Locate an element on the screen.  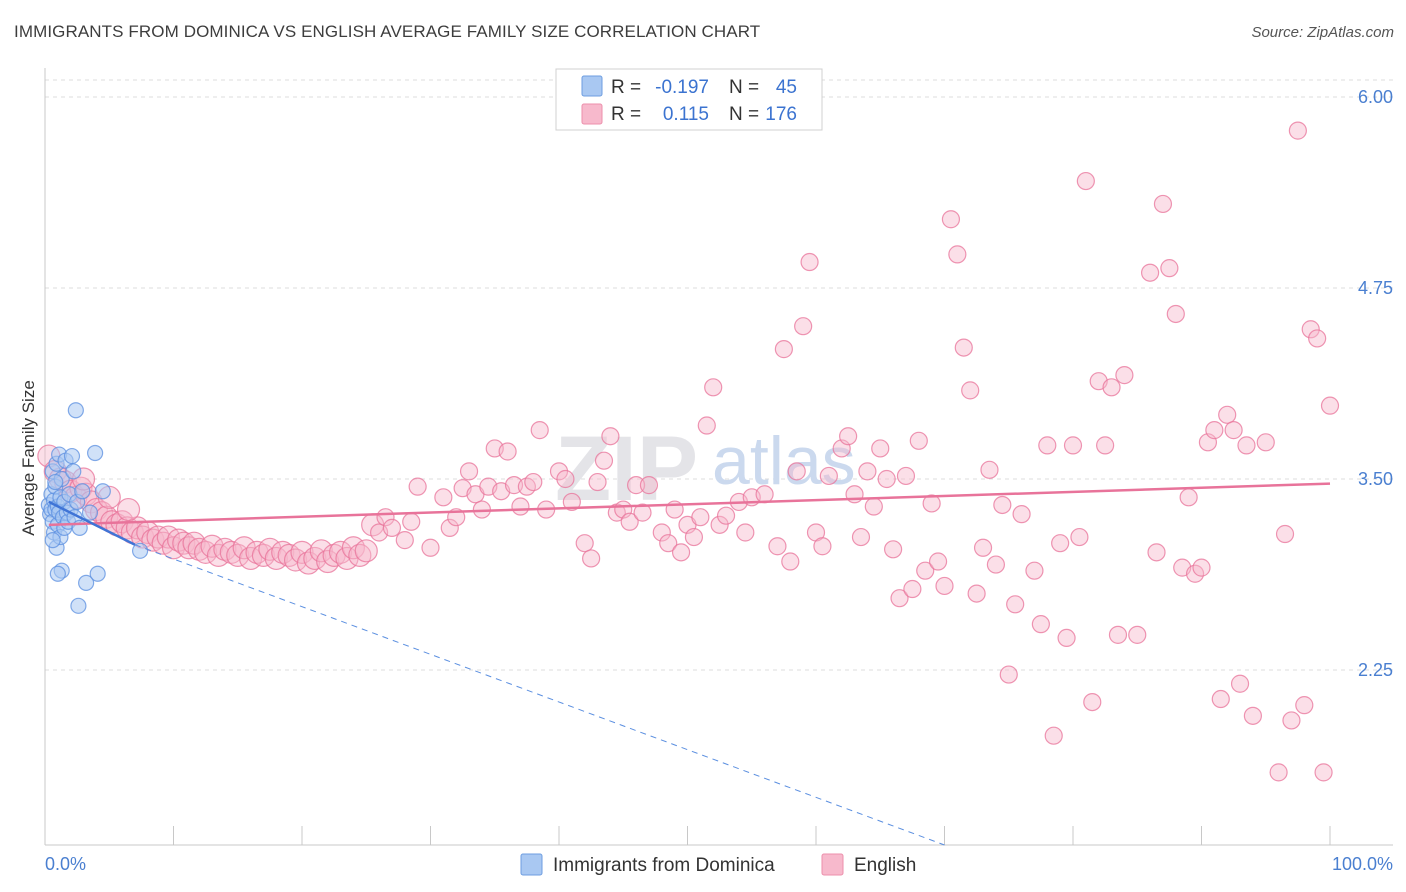
legend-r-label-english: R = is located at coordinates (626, 114).